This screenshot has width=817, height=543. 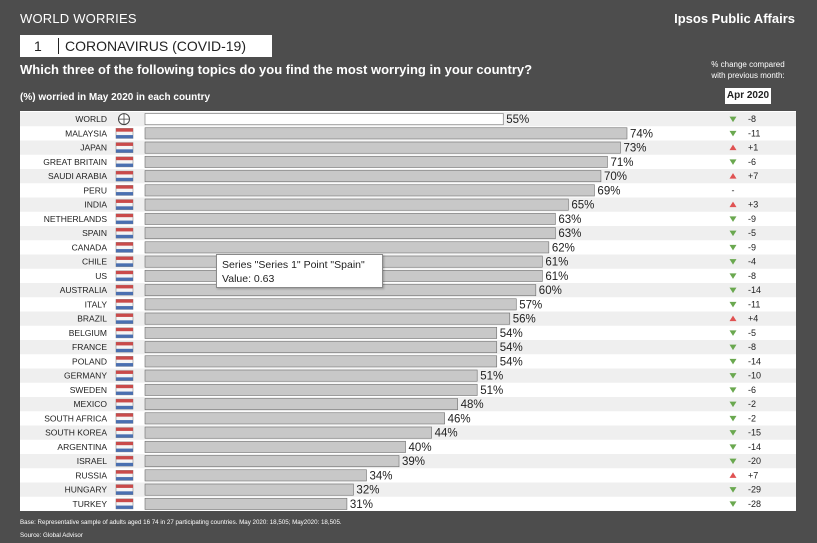 I want to click on country-label: INDIA, so click(x=95, y=205).